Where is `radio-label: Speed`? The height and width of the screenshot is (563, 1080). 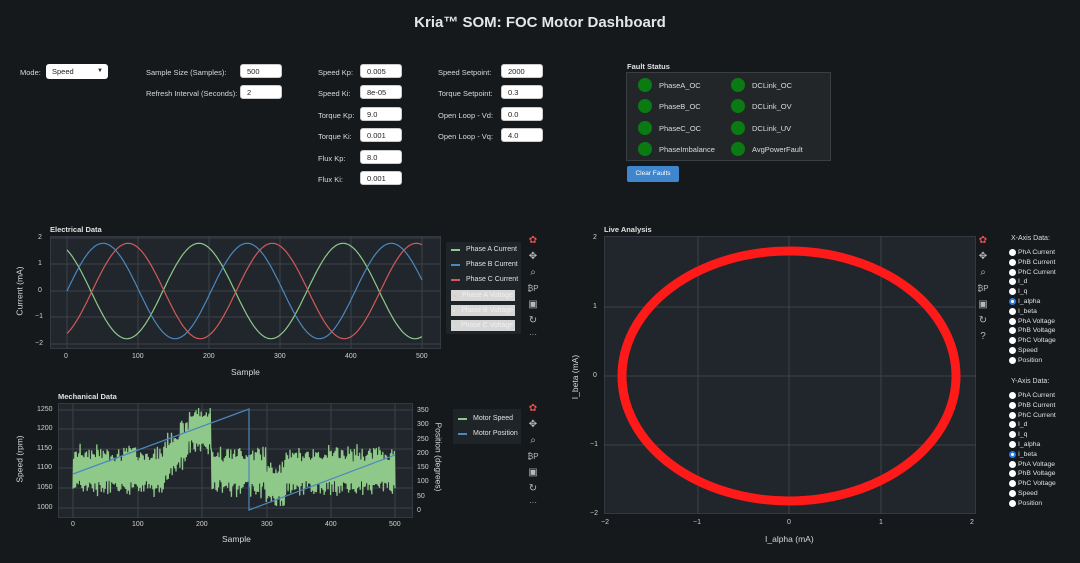 radio-label: Speed is located at coordinates (1028, 350).